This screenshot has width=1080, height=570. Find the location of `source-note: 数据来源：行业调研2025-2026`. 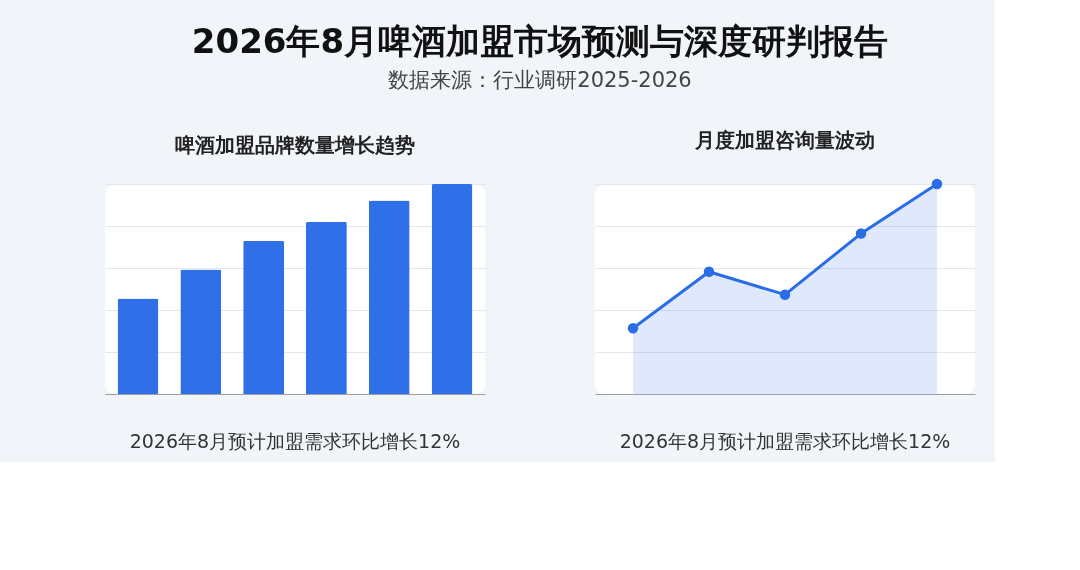

source-note: 数据来源：行业调研2025-2026 is located at coordinates (540, 79).